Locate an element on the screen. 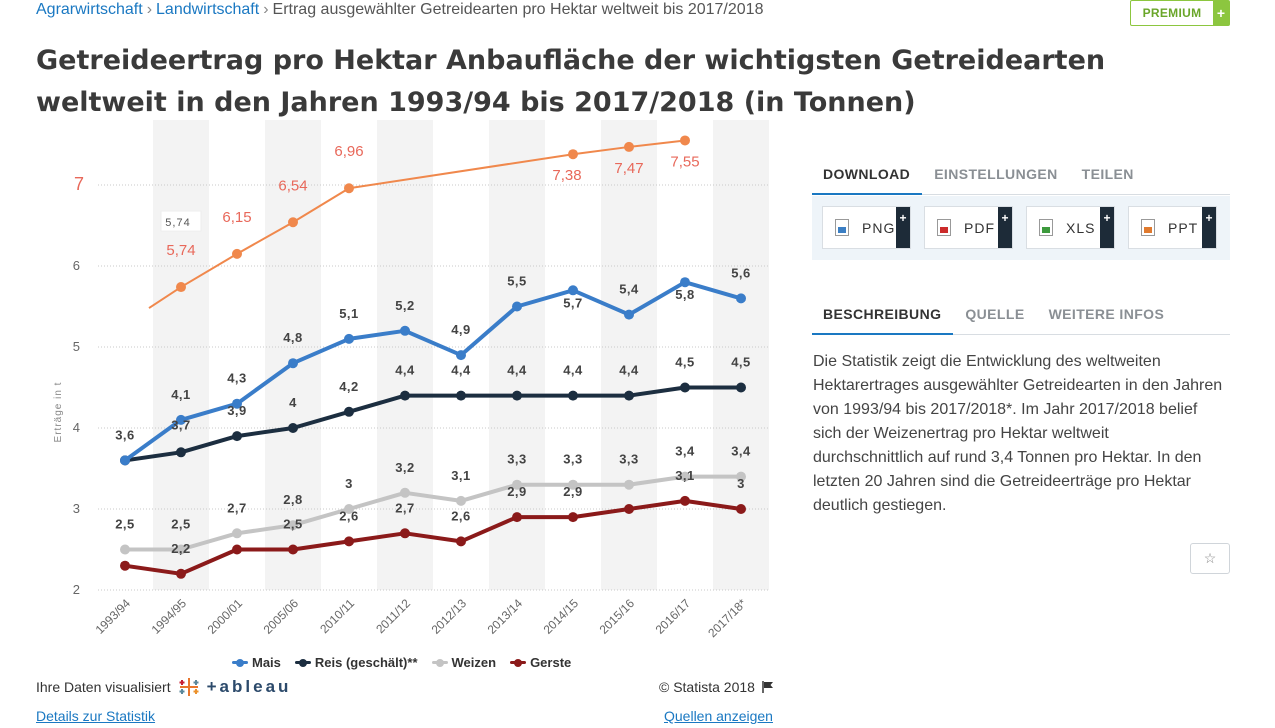 The image size is (1275, 728). y-tick-label: 5 is located at coordinates (76, 346).